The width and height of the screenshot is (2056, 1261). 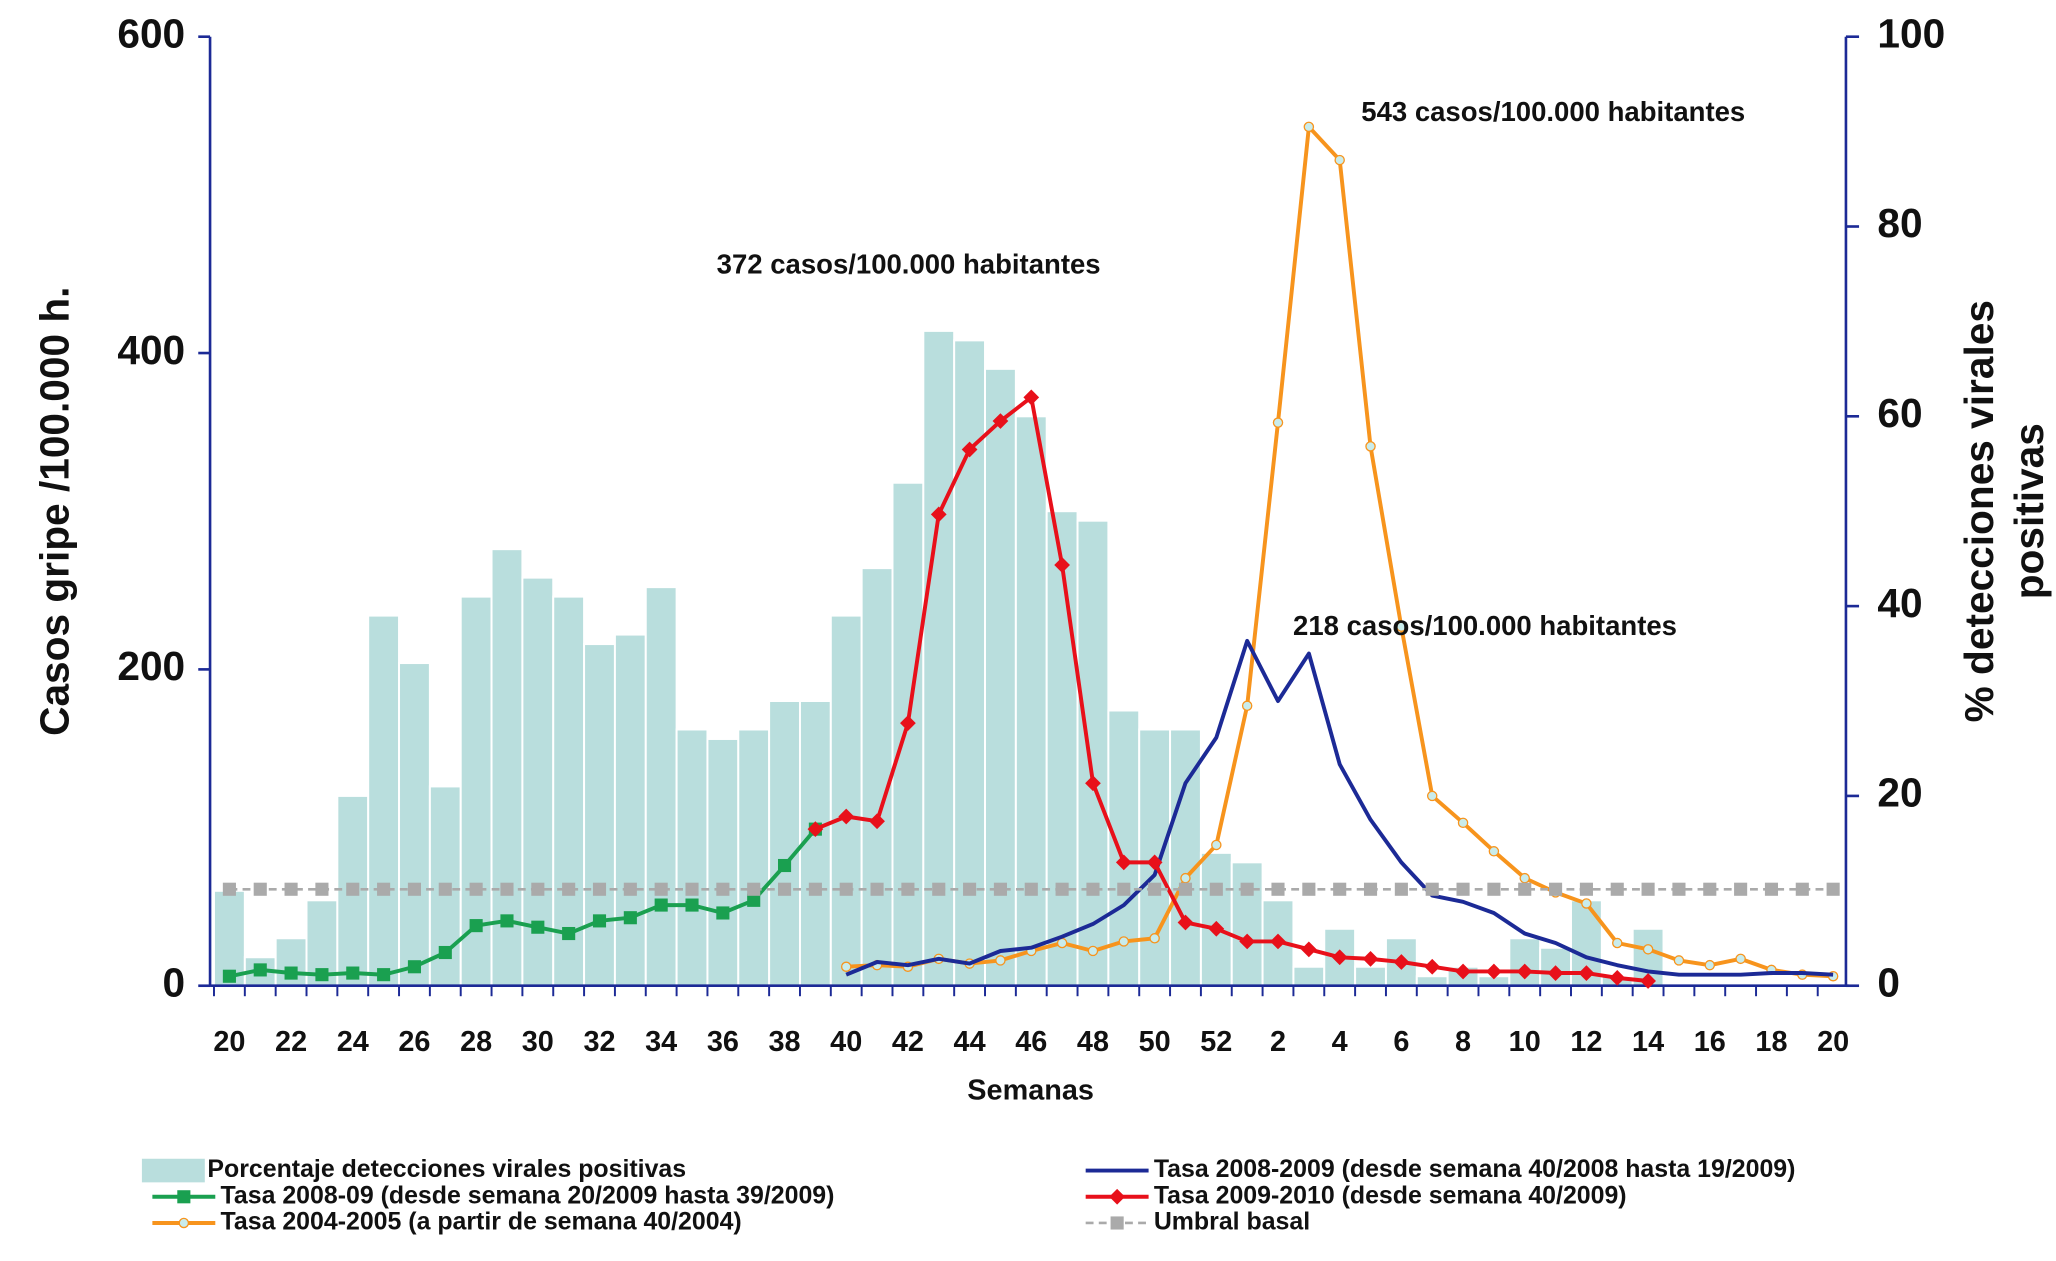 What do you see at coordinates (1390, 1195) in the screenshot?
I see `legend-label: Tasa 2009-2010 (desde semana 40/2009)` at bounding box center [1390, 1195].